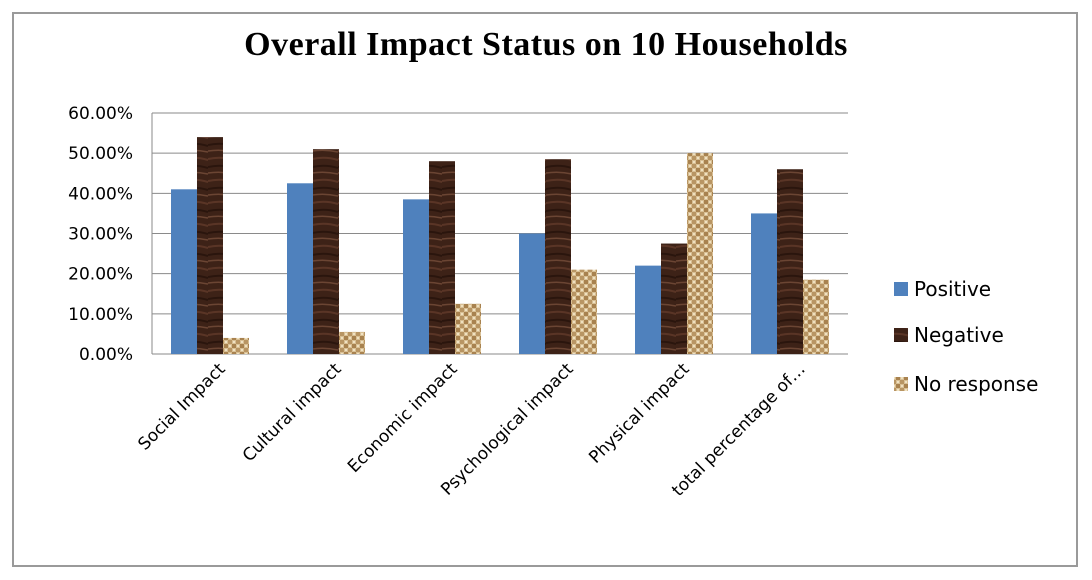 The image size is (1092, 580). I want to click on x-category-label: Physical impact, so click(639, 413).